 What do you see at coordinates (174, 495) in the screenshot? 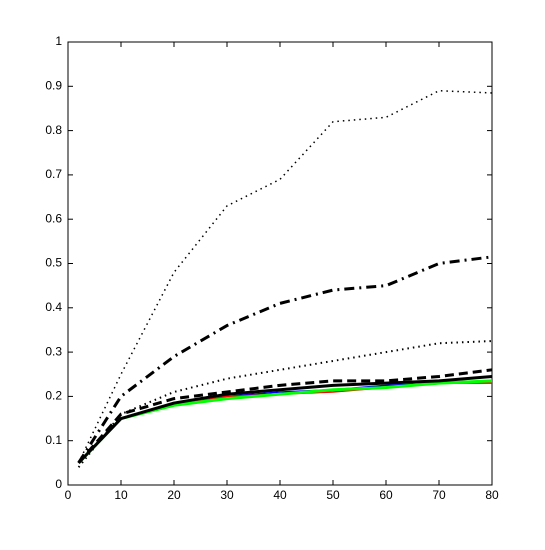
I see `x-tick-label: 20` at bounding box center [174, 495].